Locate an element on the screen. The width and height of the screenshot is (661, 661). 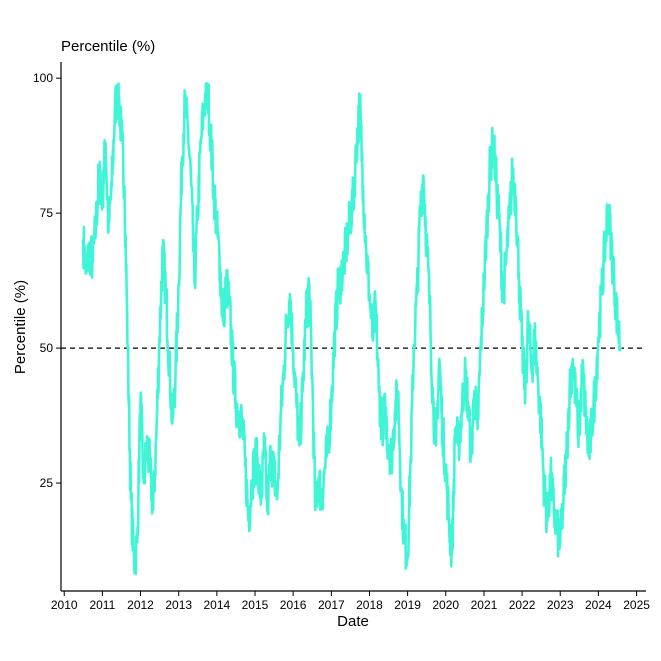
x-axis-title: Date is located at coordinates (353, 621).